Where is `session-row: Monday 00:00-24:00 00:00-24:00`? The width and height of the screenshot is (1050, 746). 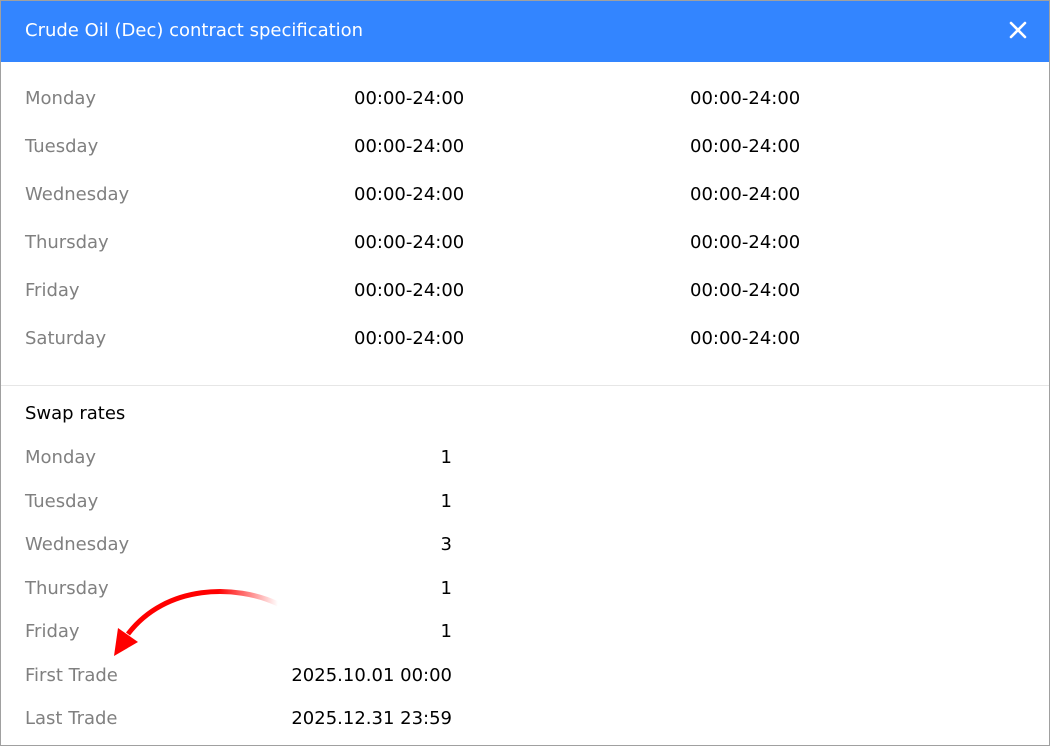
session-row: Monday 00:00-24:00 00:00-24:00 is located at coordinates (525, 103).